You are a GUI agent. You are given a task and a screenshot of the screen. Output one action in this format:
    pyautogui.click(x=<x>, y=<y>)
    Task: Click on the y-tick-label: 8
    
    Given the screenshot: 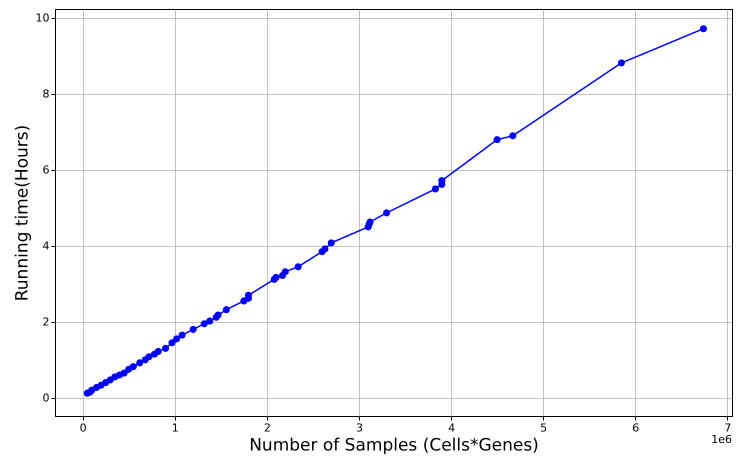 What is the action you would take?
    pyautogui.click(x=46, y=94)
    